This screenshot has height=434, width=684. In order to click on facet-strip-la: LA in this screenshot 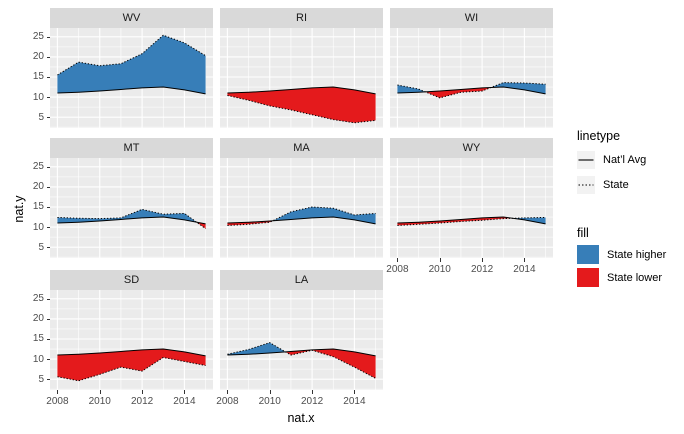, I will do `click(301, 280)`.